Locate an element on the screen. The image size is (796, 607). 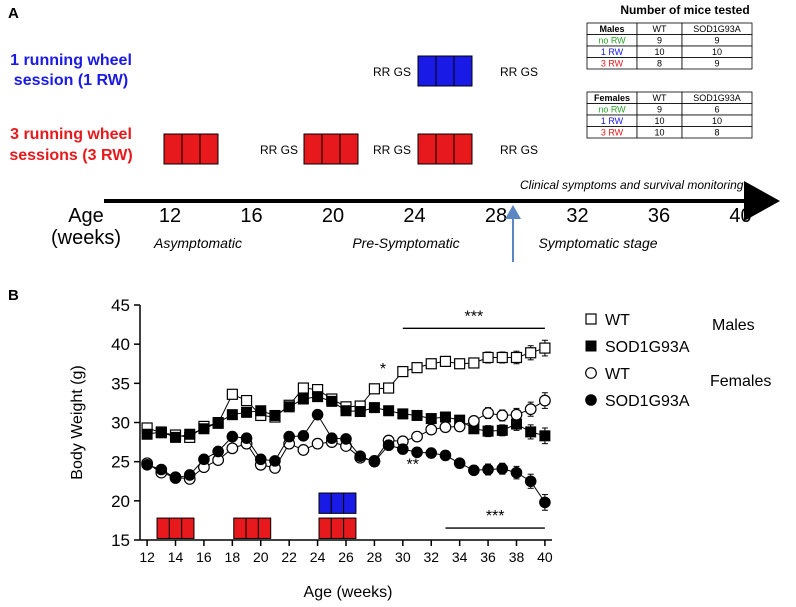
y-tick-label: 30 is located at coordinates (120, 423).